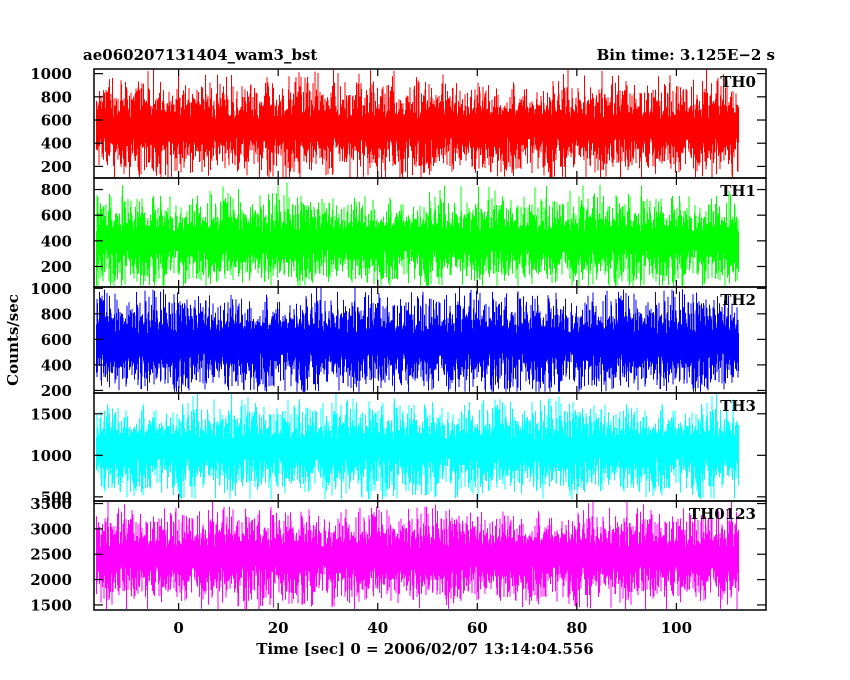 The image size is (850, 680). Describe the element at coordinates (51, 555) in the screenshot. I see `y-tick-label: 2500` at that location.